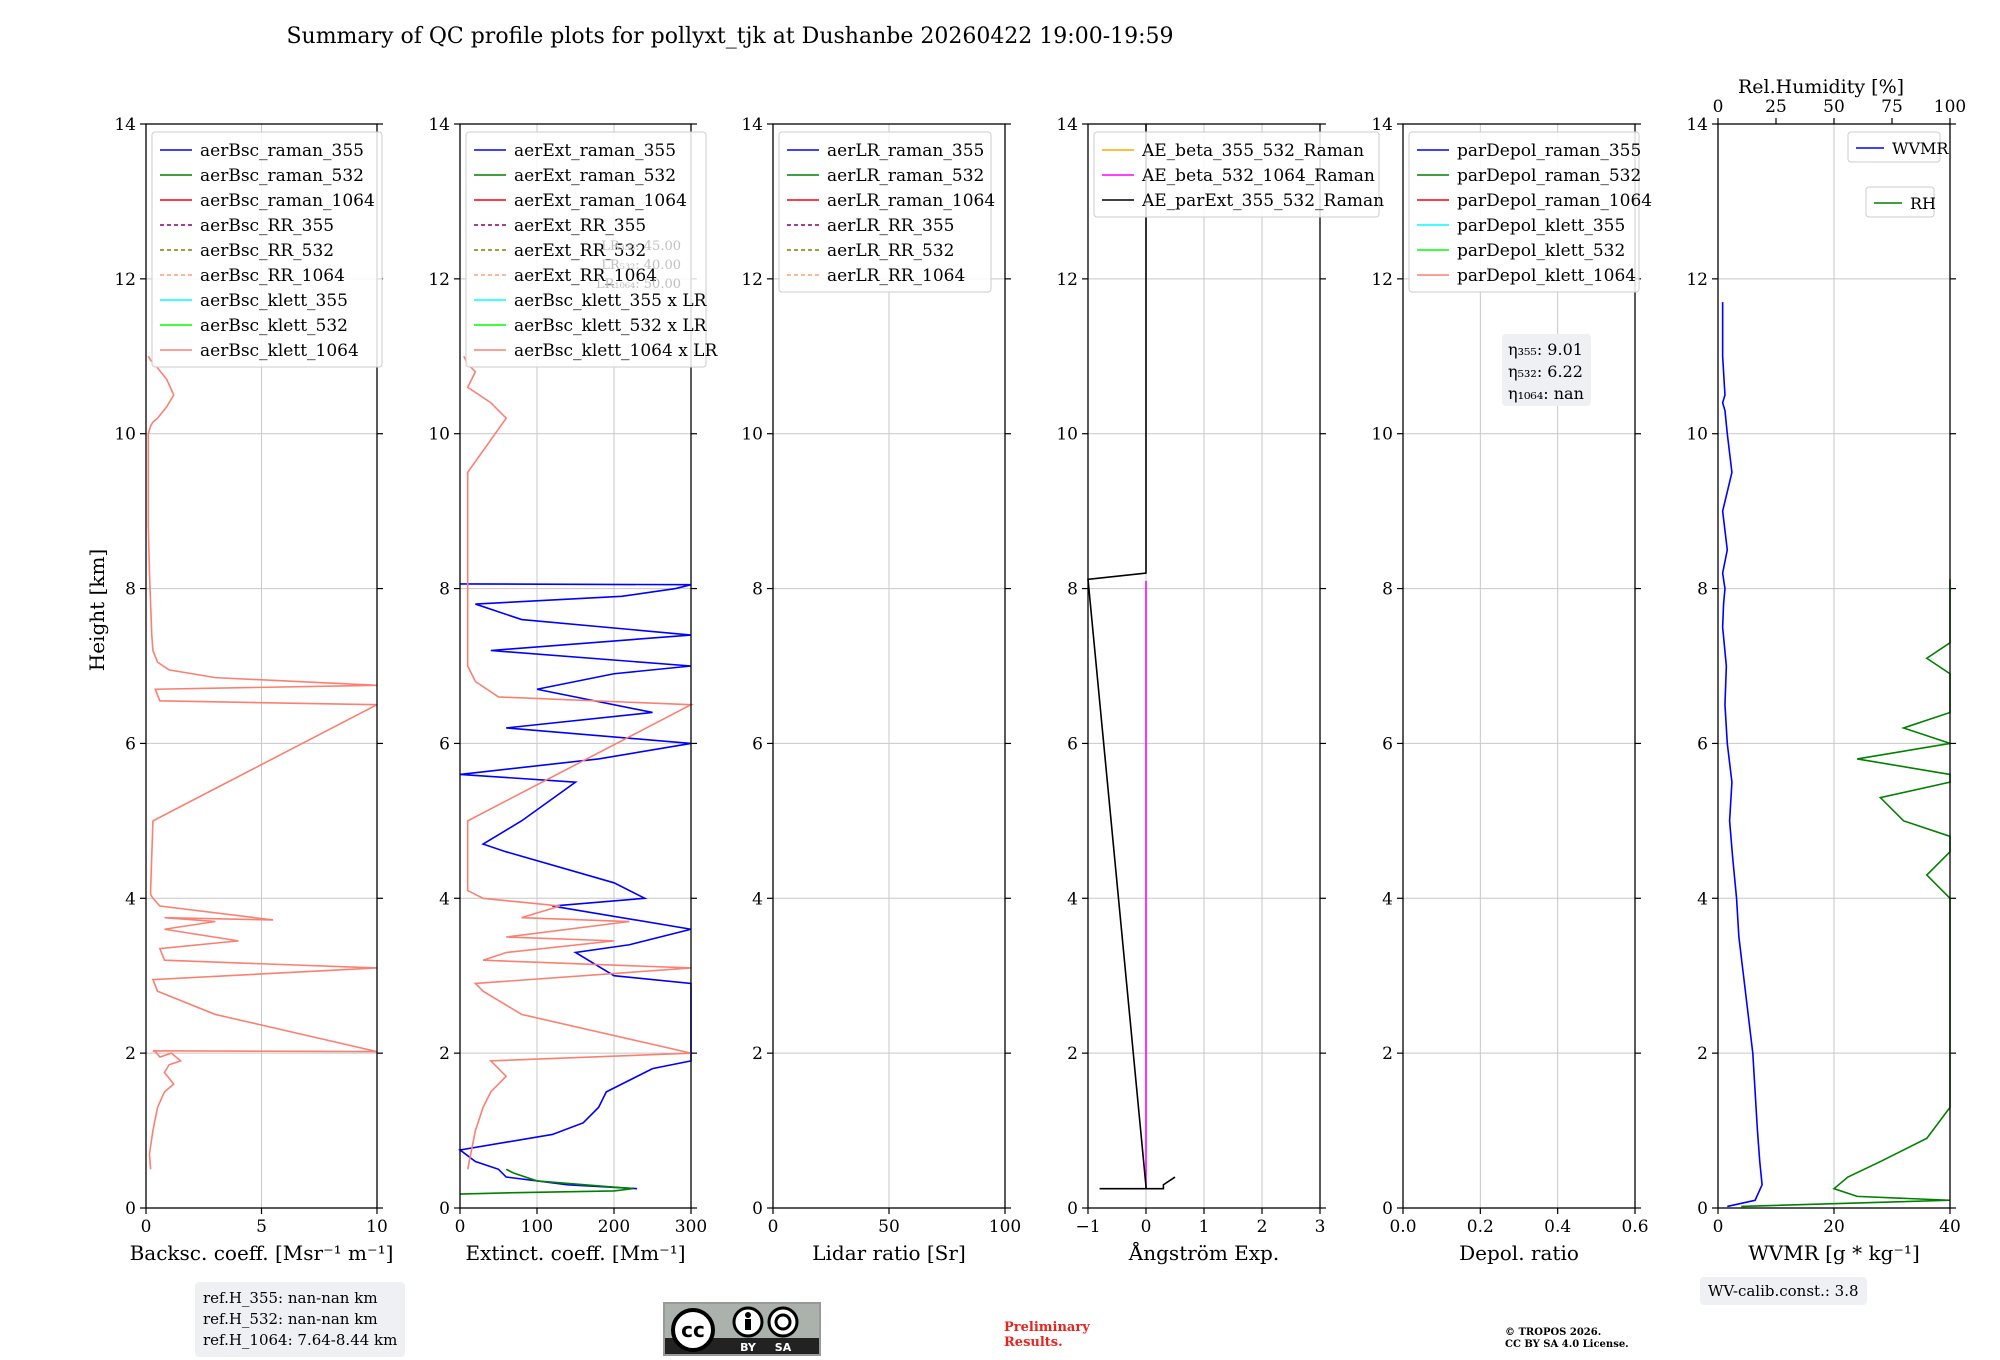  What do you see at coordinates (1776, 107) in the screenshot?
I see `top-x-tick-label: 25` at bounding box center [1776, 107].